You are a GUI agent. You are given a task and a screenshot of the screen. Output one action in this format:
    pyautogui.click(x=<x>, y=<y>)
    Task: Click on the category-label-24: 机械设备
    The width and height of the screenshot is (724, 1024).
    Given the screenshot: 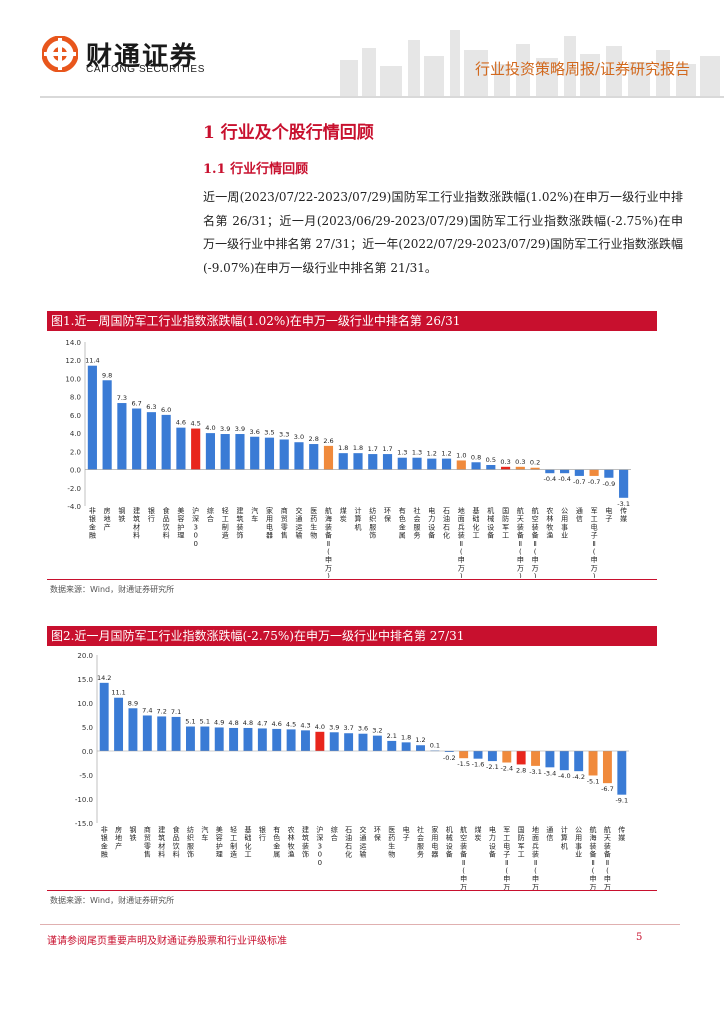 What is the action you would take?
    pyautogui.click(x=449, y=842)
    